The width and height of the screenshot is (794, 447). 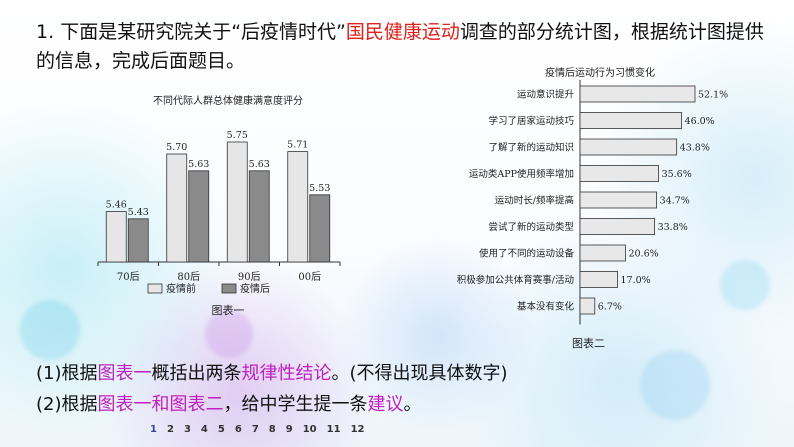 I want to click on data-label: 5.43, so click(x=138, y=212).